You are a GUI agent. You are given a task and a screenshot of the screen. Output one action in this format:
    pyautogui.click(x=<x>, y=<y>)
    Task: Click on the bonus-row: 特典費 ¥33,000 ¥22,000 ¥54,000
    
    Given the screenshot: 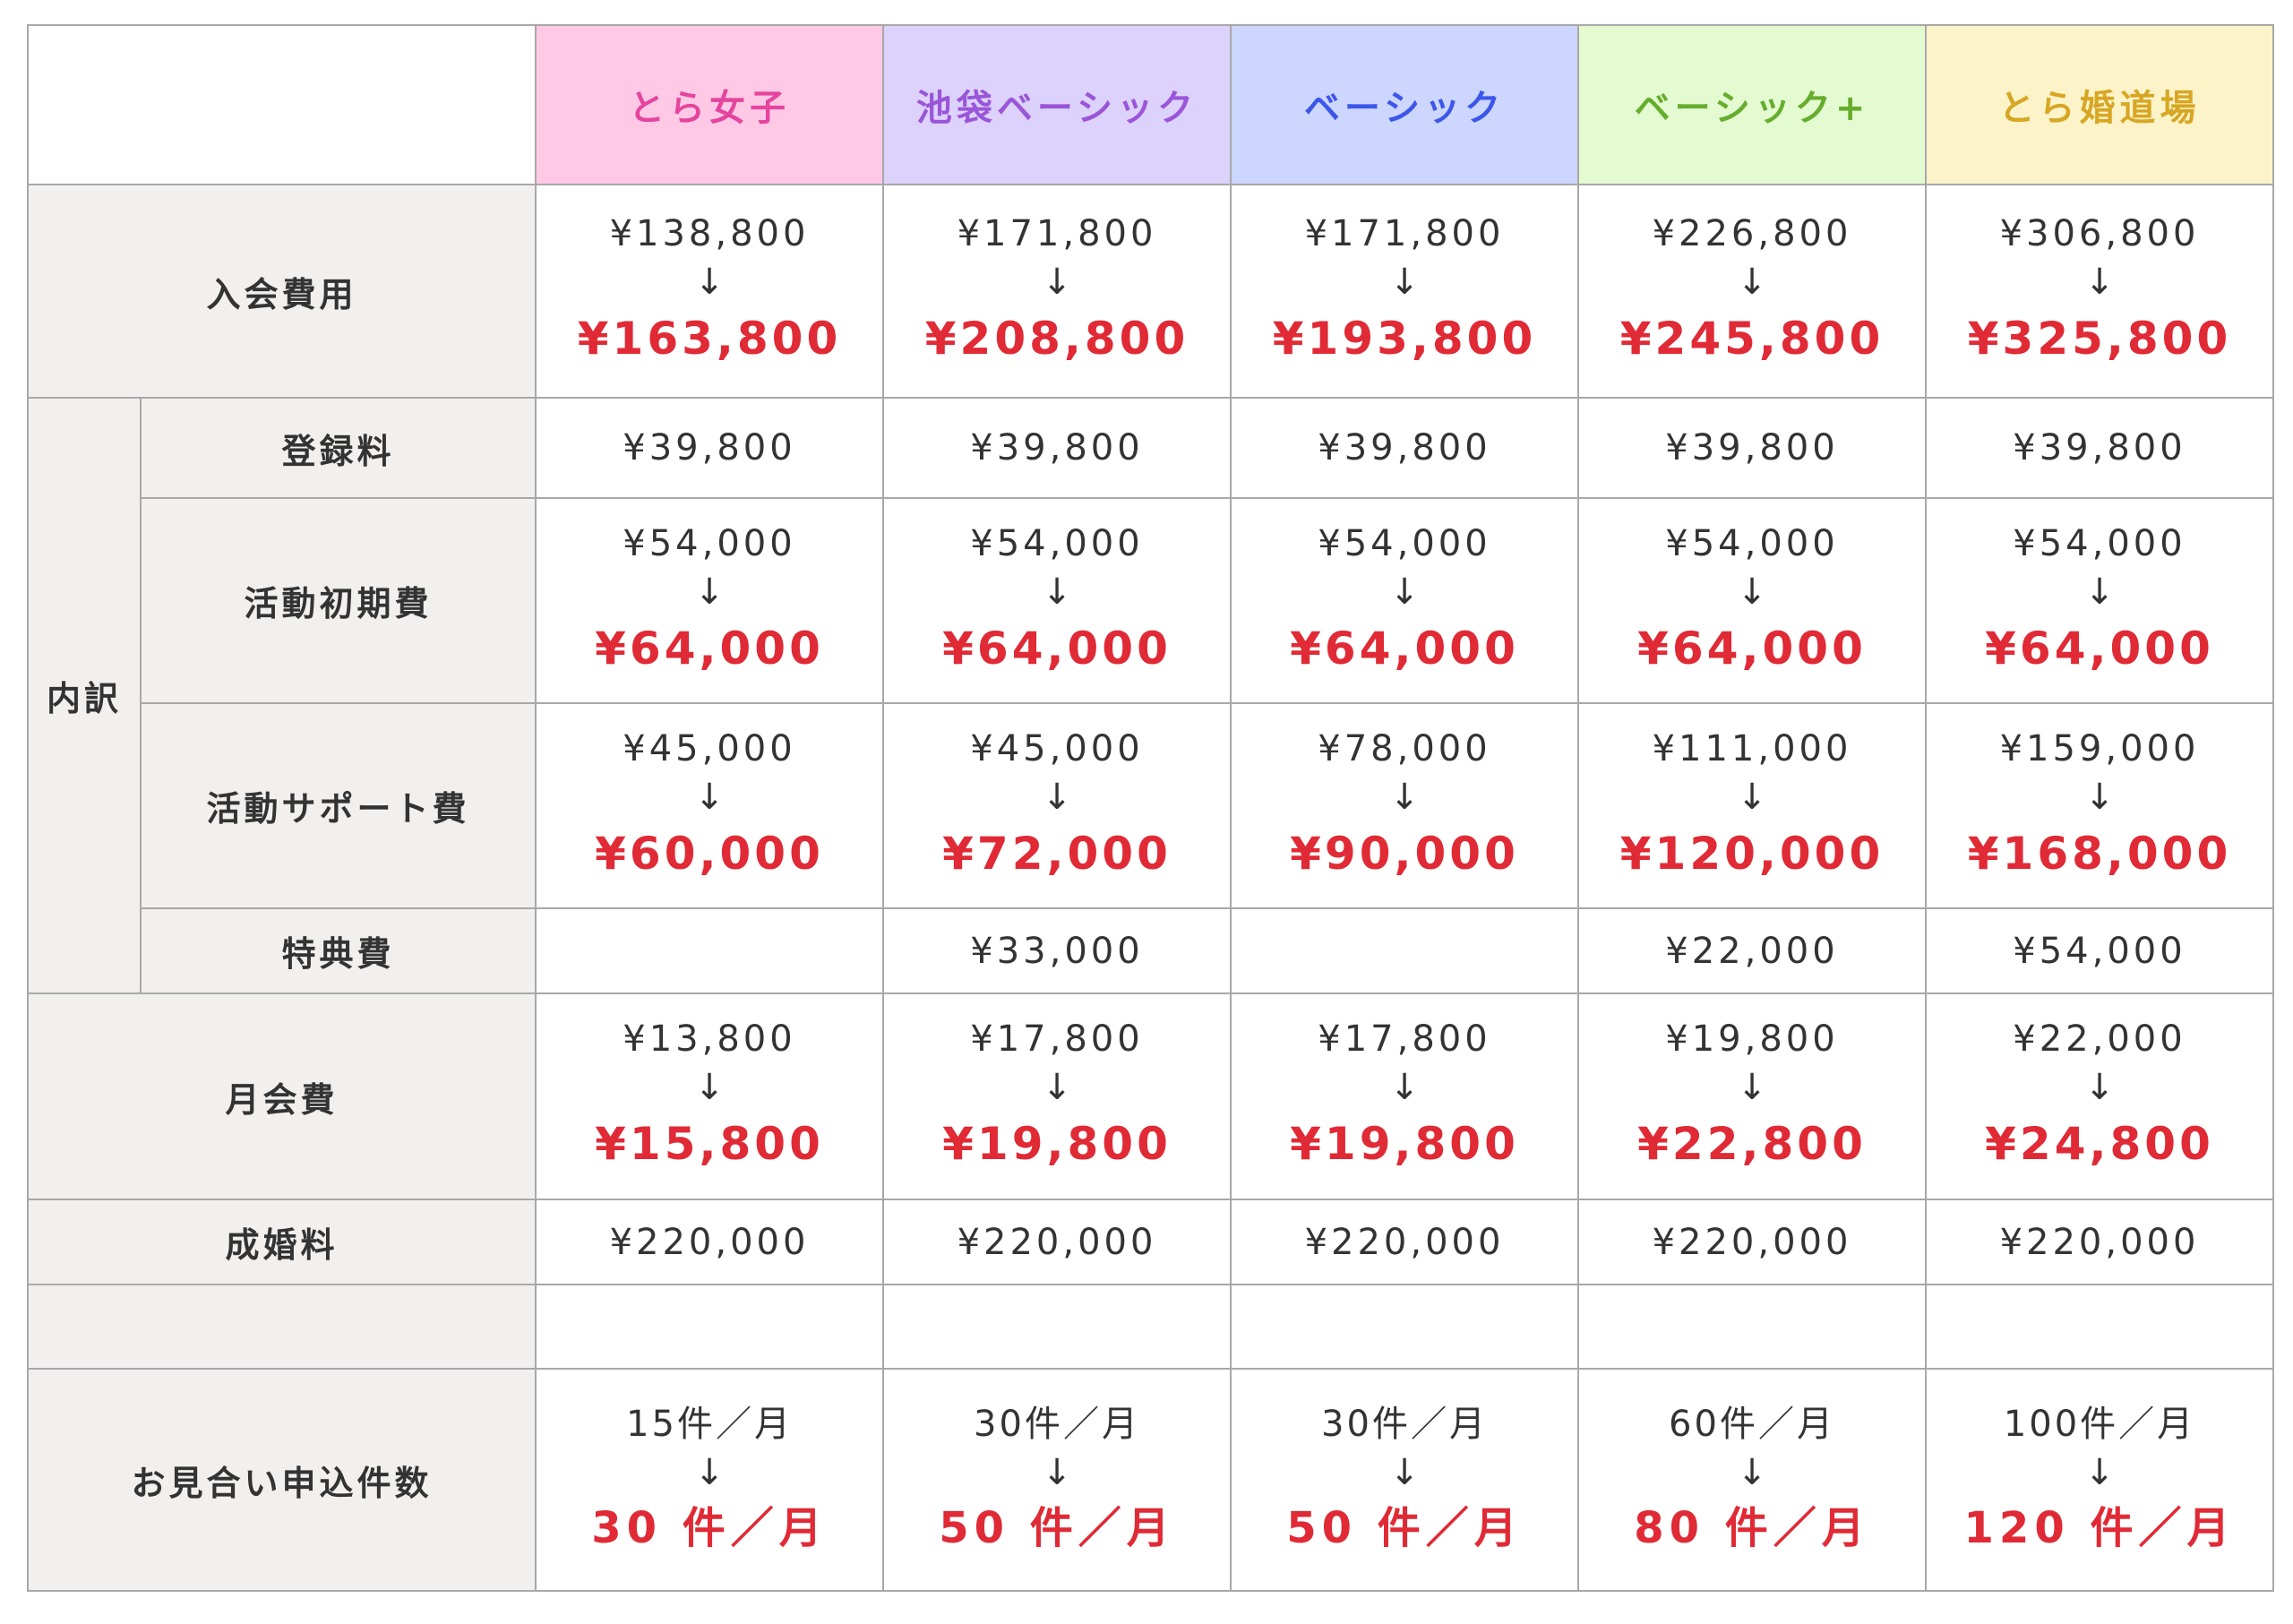 What is the action you would take?
    pyautogui.click(x=1151, y=950)
    